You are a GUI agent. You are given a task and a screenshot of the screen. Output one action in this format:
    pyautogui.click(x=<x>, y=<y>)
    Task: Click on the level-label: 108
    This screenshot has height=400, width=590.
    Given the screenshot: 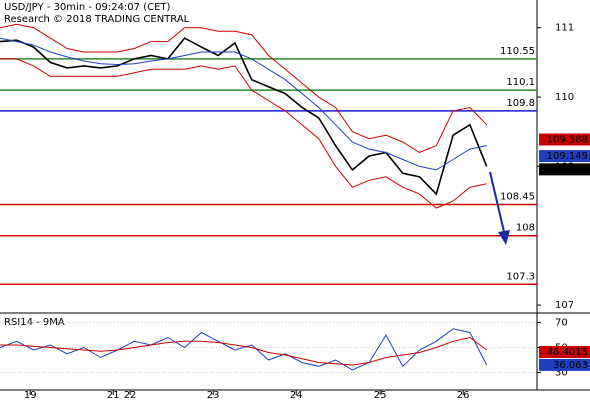 What is the action you would take?
    pyautogui.click(x=525, y=228)
    